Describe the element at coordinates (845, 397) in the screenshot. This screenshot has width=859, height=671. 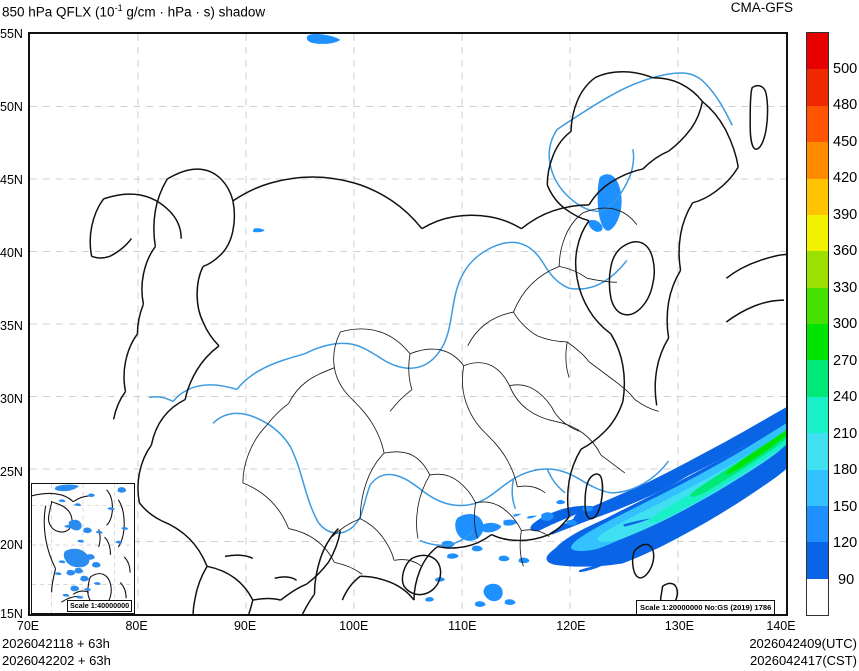
I see `colorbar-label-240: 240` at that location.